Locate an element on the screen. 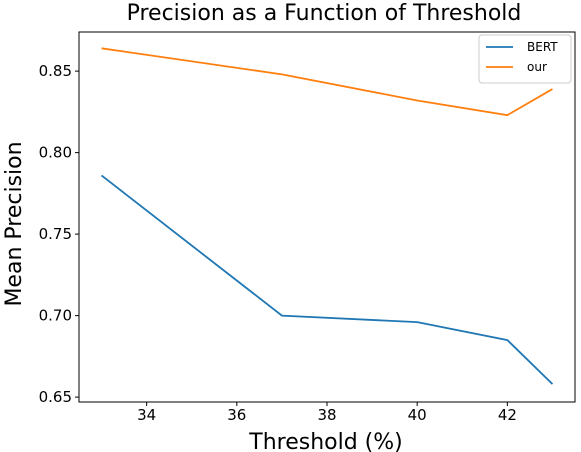 Image resolution: width=581 pixels, height=452 pixels. x-tick-label: 34 is located at coordinates (146, 415).